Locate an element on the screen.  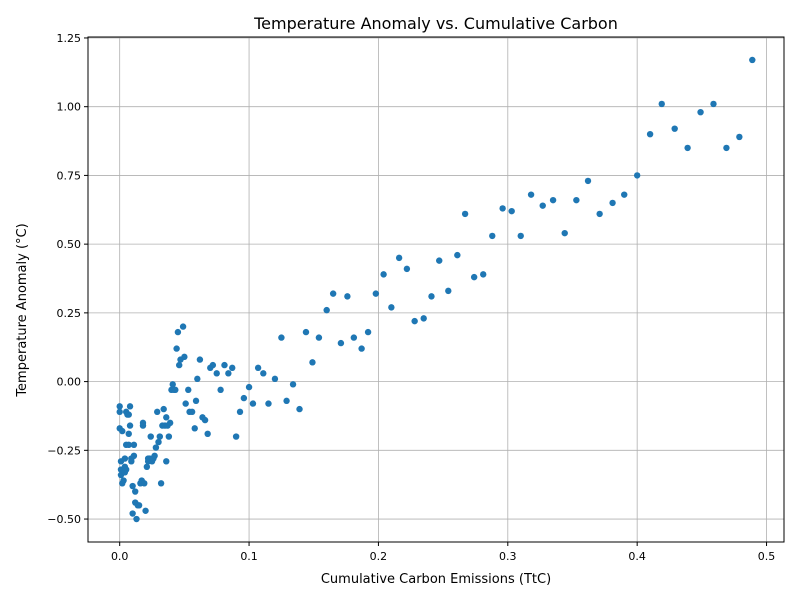
x-tick-label: 0.2 is located at coordinates (379, 556).